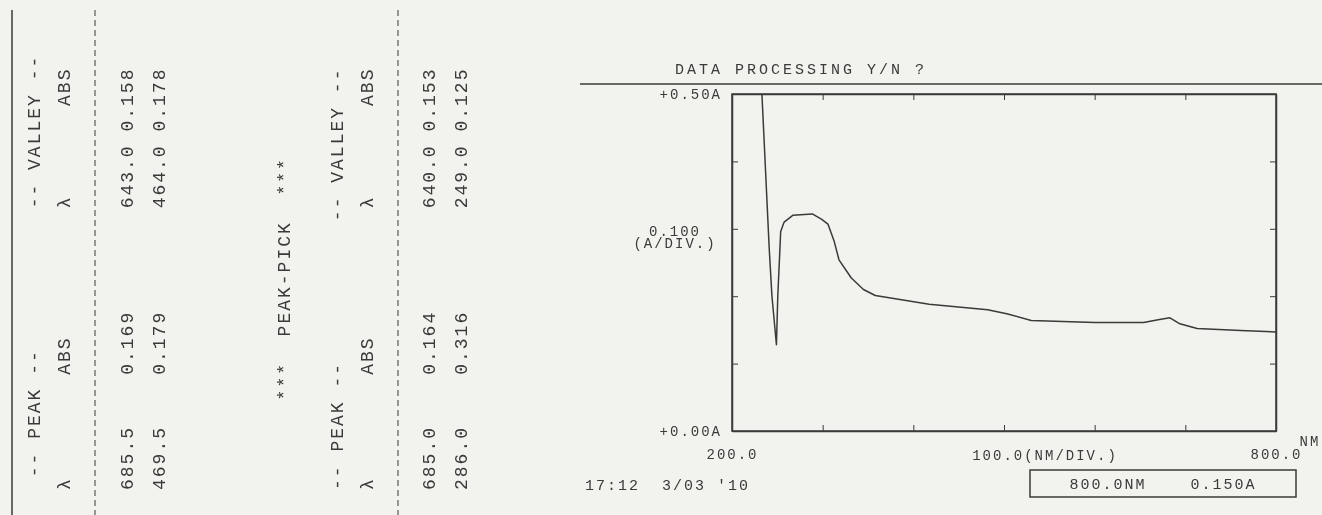 Image resolution: width=1322 pixels, height=515 pixels. What do you see at coordinates (429, 278) in the screenshot?
I see `text: 685.0 0.164 640.0 0.153` at bounding box center [429, 278].